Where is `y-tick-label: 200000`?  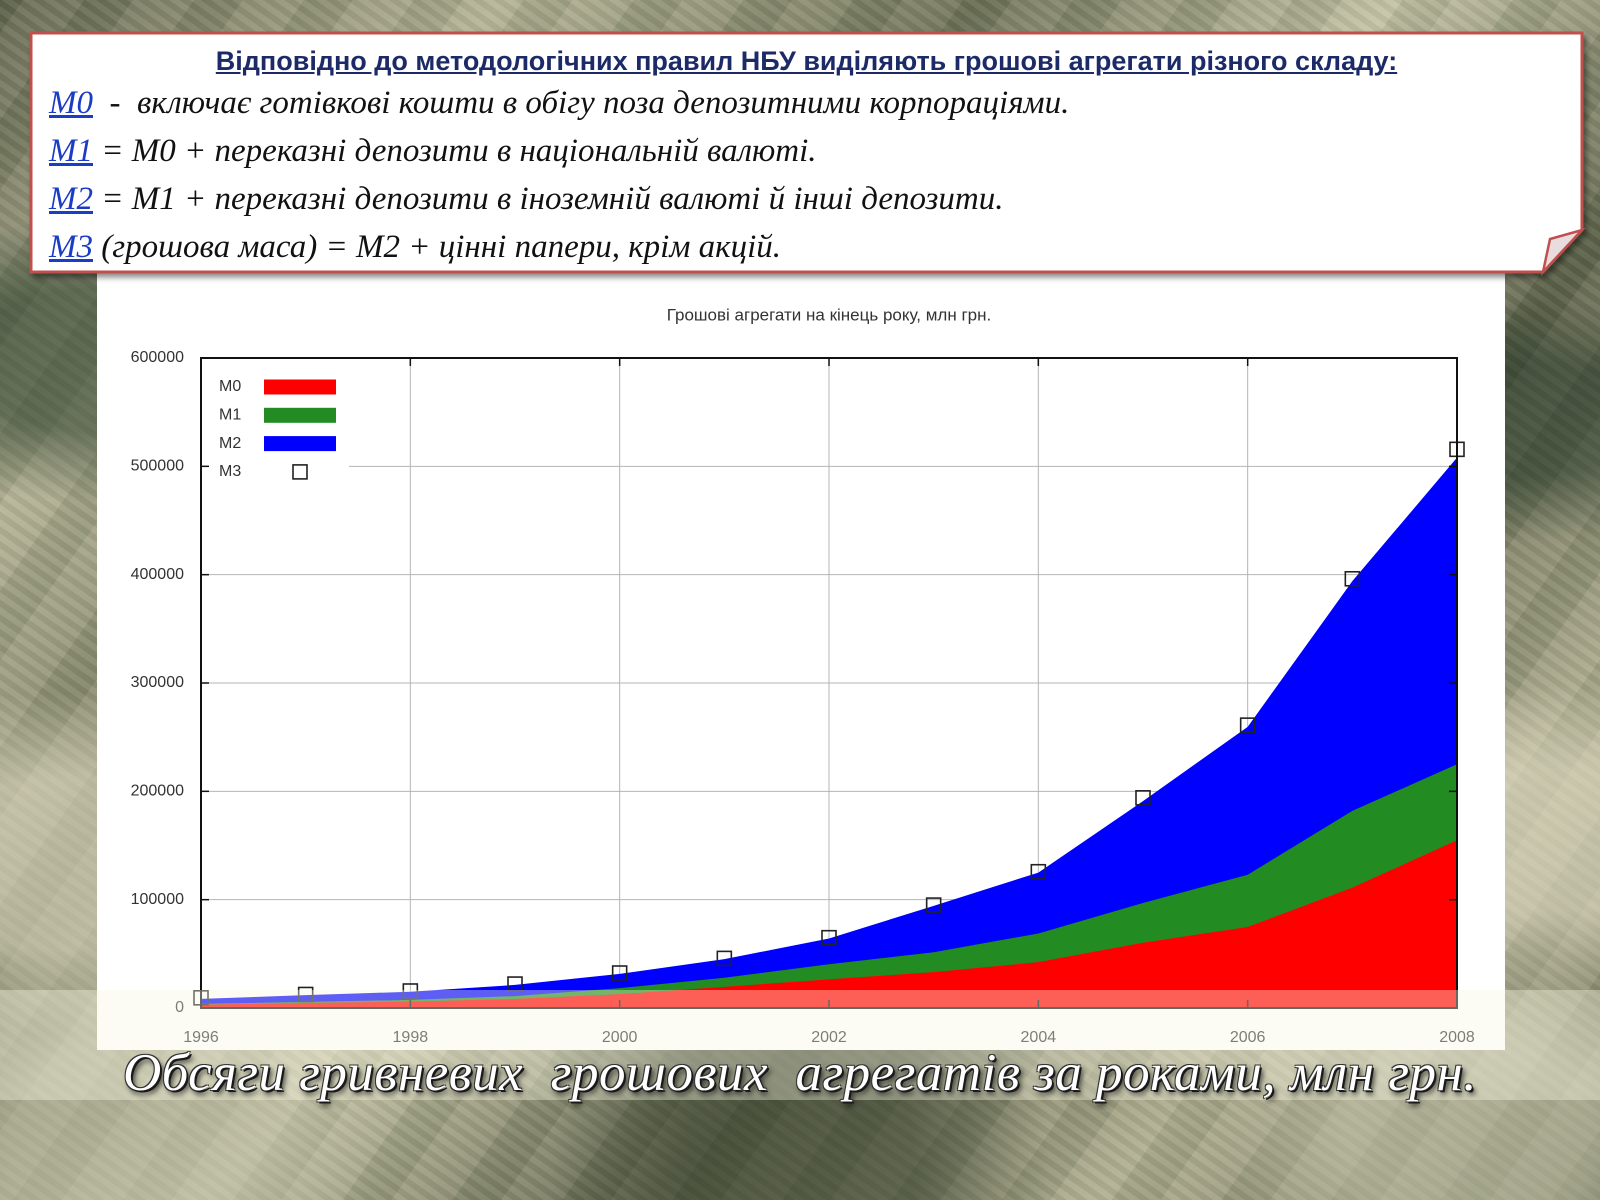 y-tick-label: 200000 is located at coordinates (157, 791).